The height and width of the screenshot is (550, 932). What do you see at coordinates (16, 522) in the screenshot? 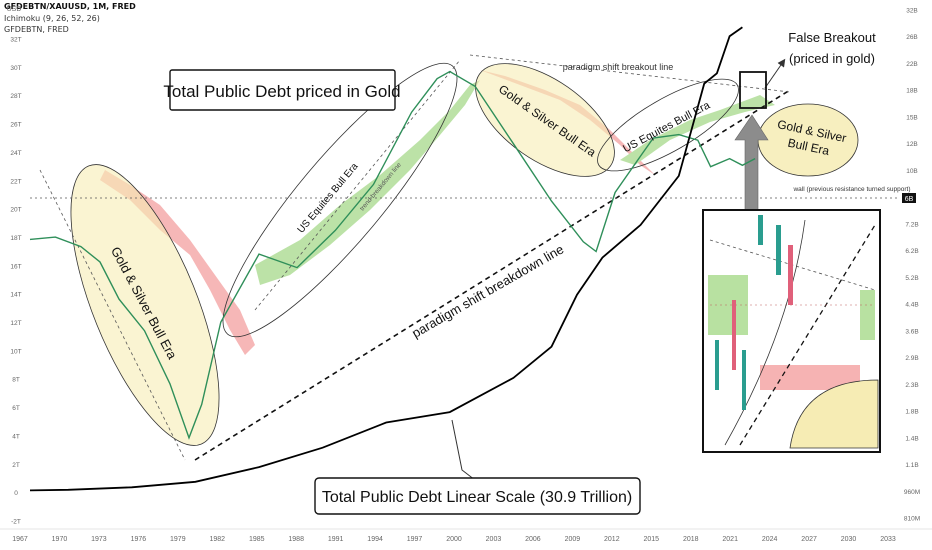
I see `left-axis-tick: -2T` at bounding box center [16, 522].